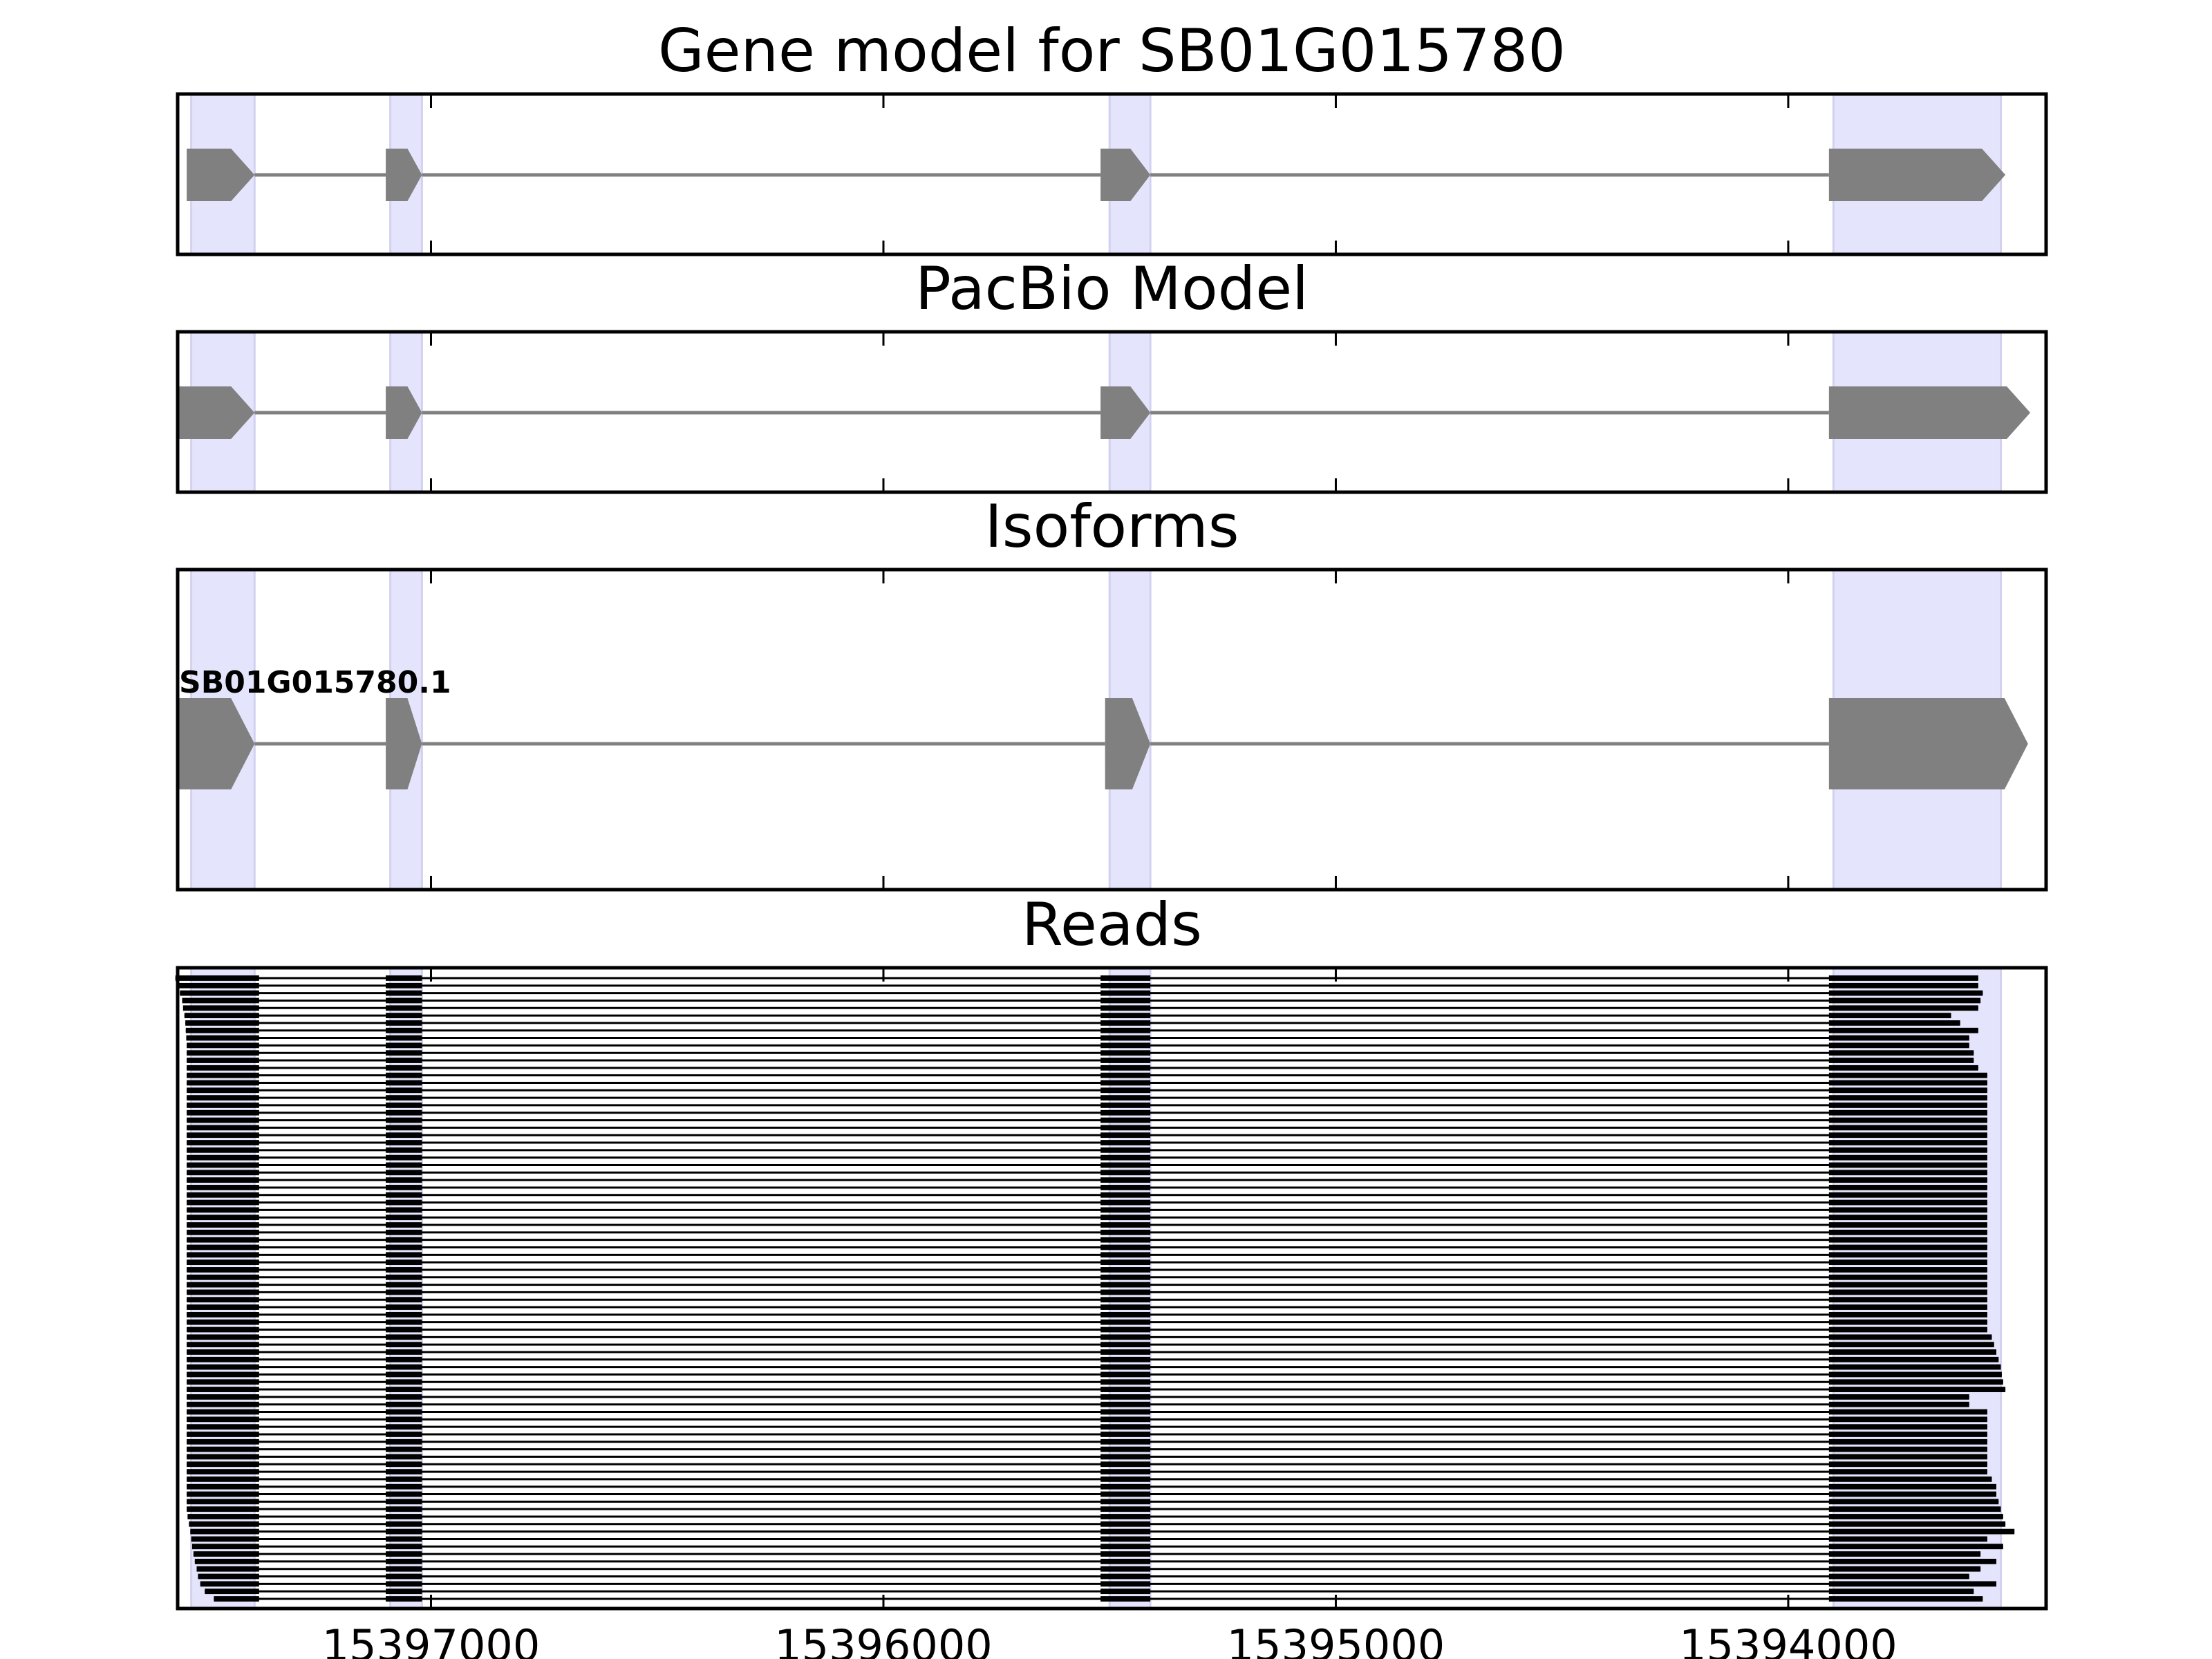 The height and width of the screenshot is (1659, 2212). What do you see at coordinates (432, 1639) in the screenshot?
I see `x-tick-label: 15397000` at bounding box center [432, 1639].